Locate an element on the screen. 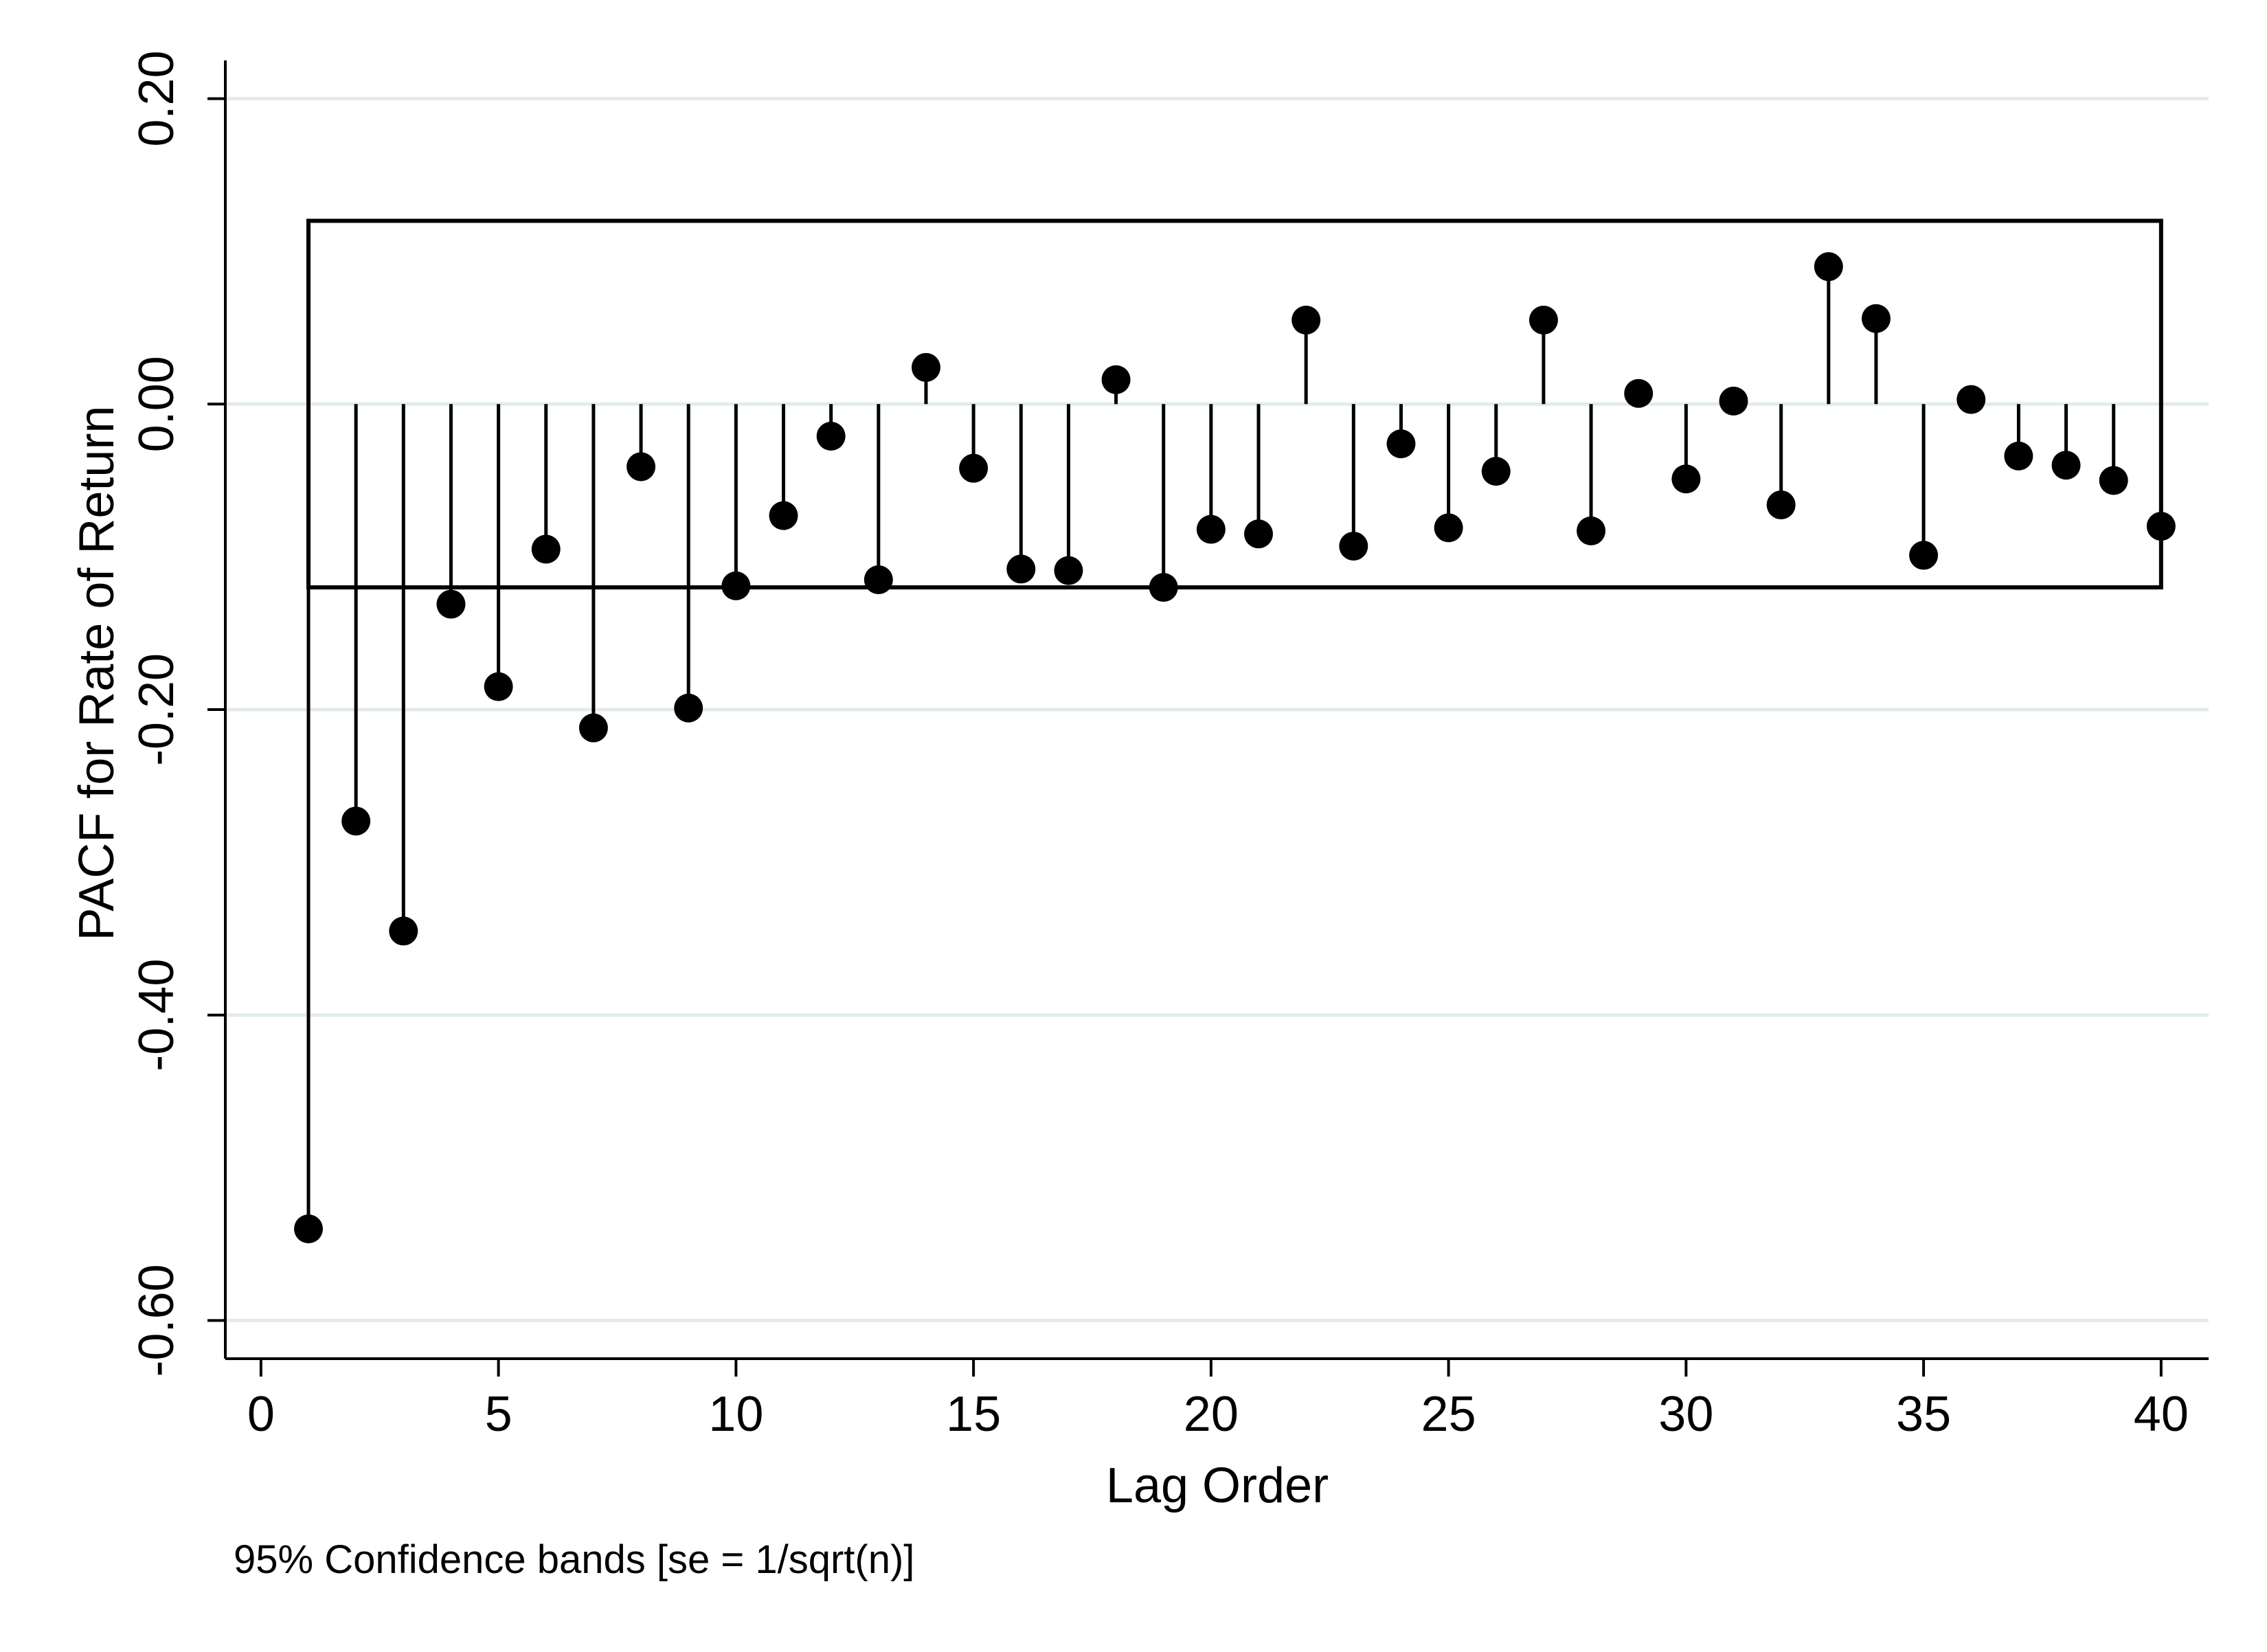  x-tick-label-7: 35 is located at coordinates (1924, 1414).